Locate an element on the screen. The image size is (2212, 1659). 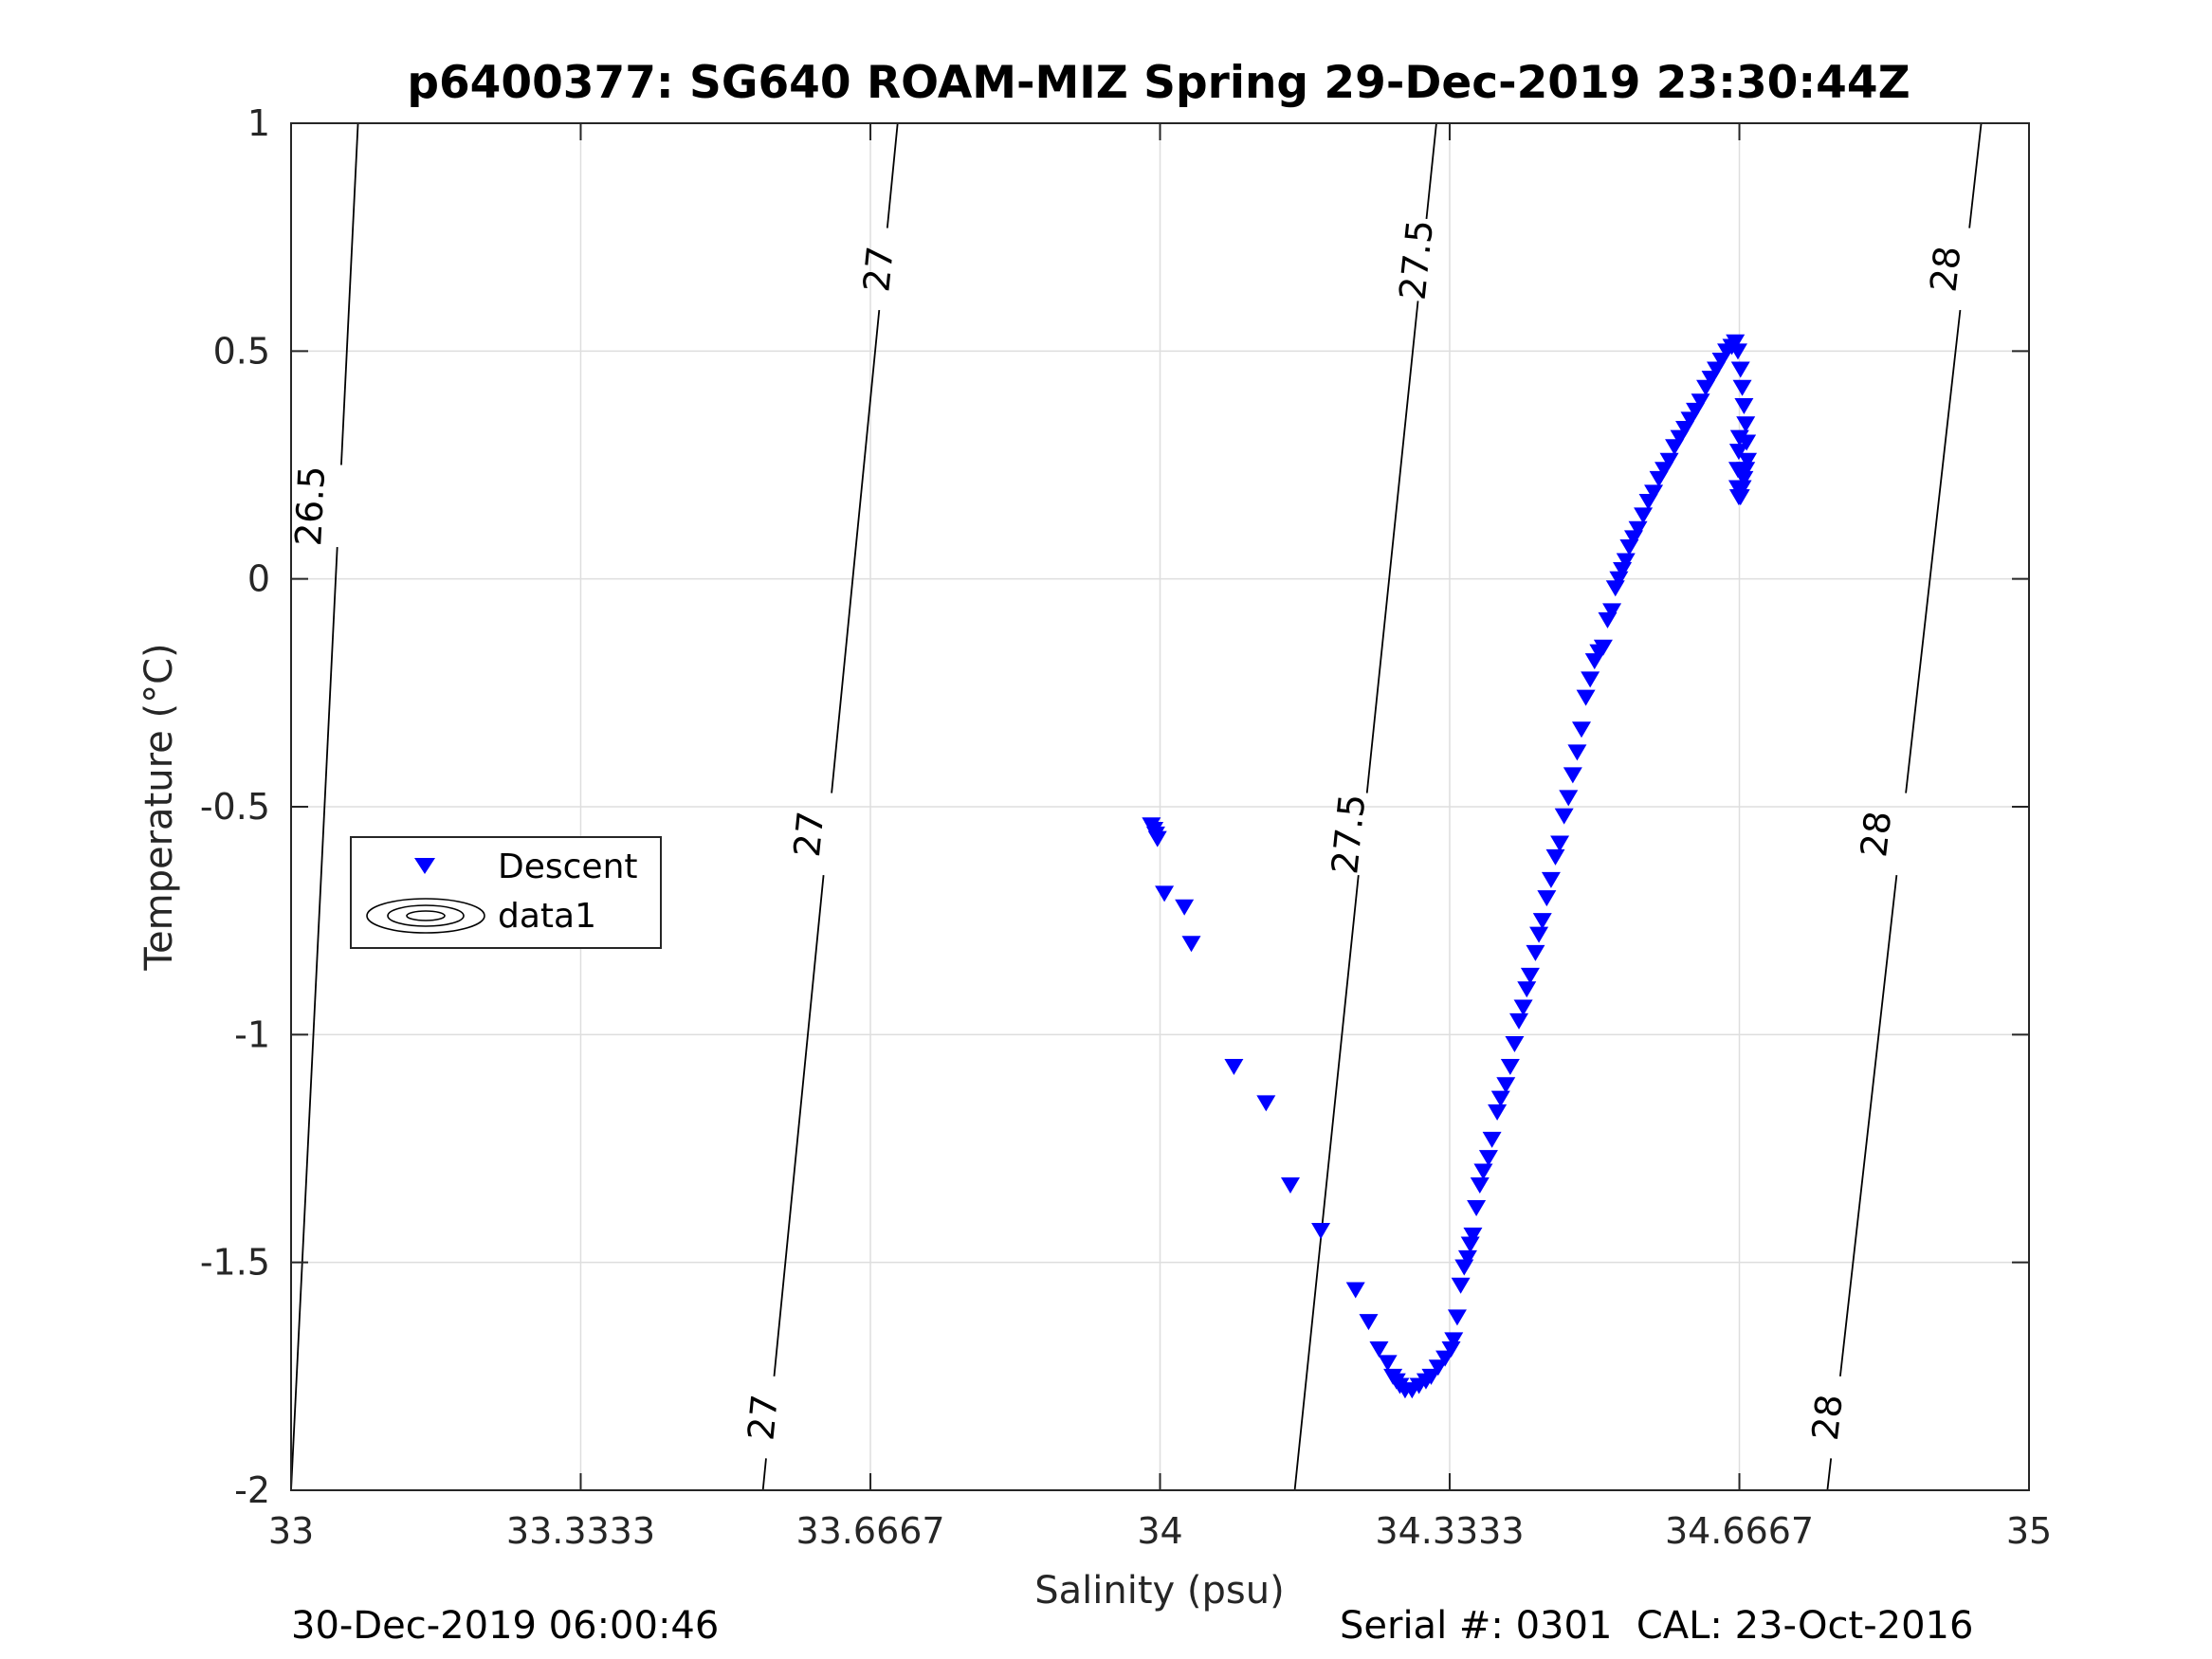
legend: Descent data1 is located at coordinates (506, 892).